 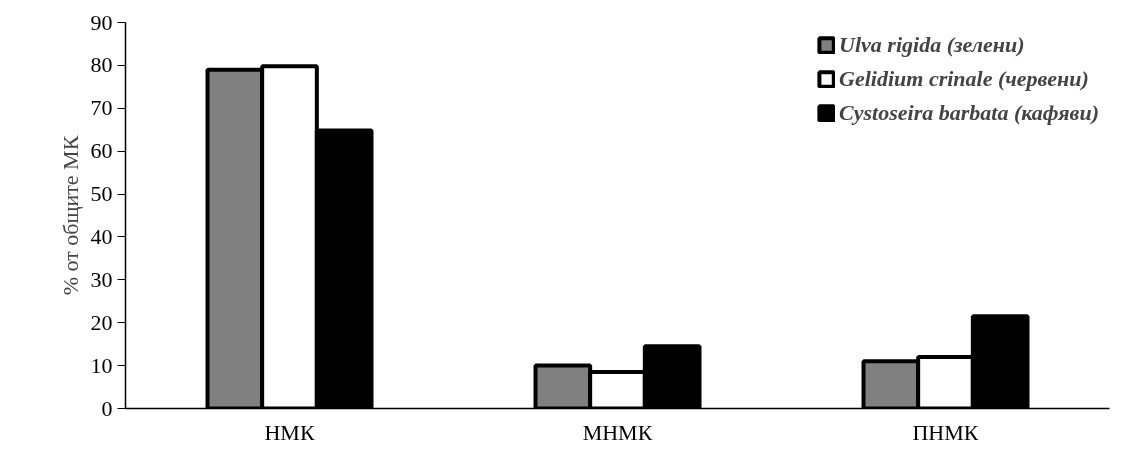 What do you see at coordinates (932, 45) in the screenshot?
I see `legend-label: Ulva rigida (зелени)` at bounding box center [932, 45].